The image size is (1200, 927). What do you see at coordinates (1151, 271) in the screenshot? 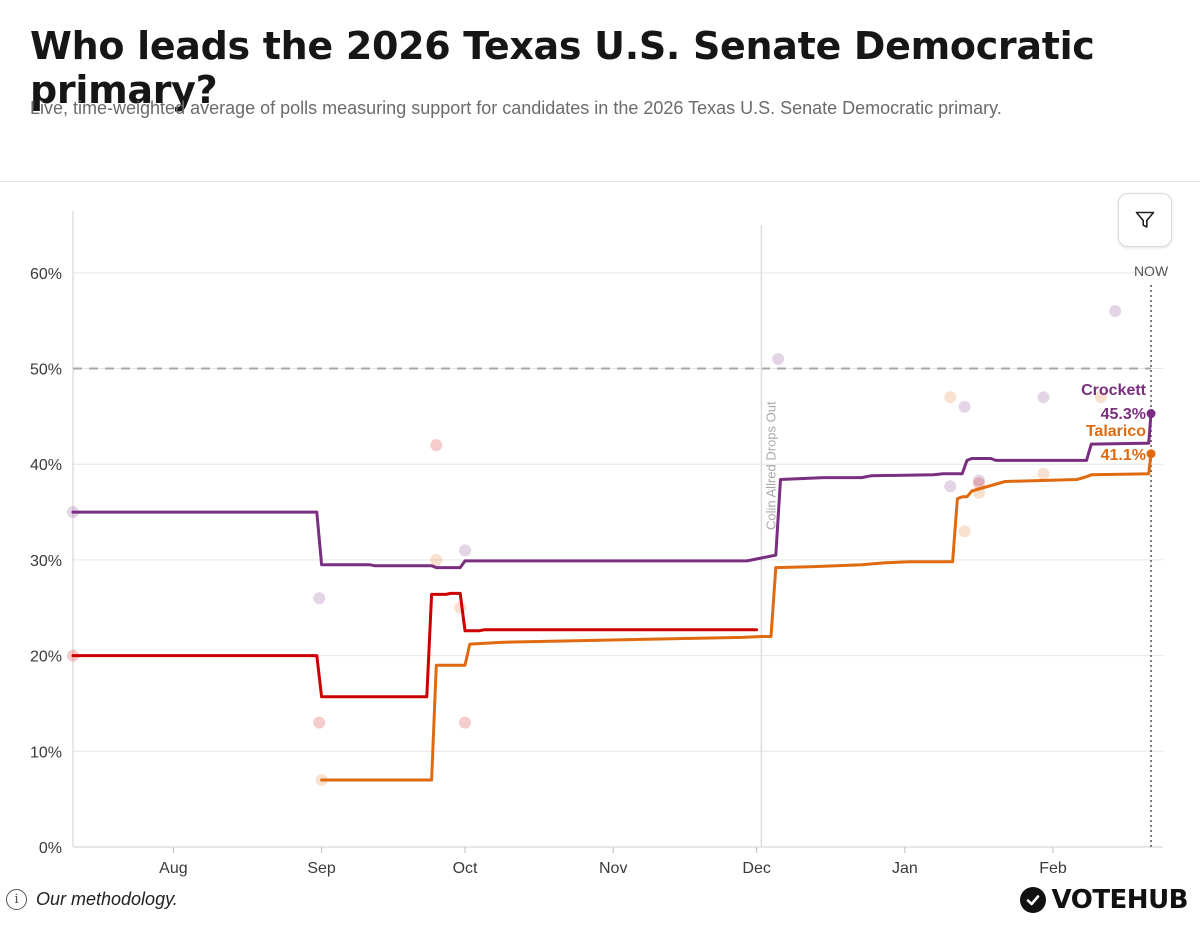
I see `now-label: NOW` at bounding box center [1151, 271].